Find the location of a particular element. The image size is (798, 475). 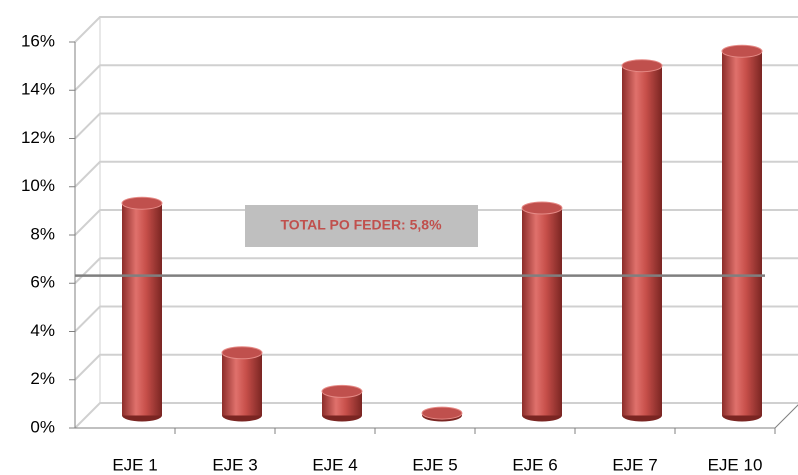

y-tick-label: 0% is located at coordinates (42, 426).